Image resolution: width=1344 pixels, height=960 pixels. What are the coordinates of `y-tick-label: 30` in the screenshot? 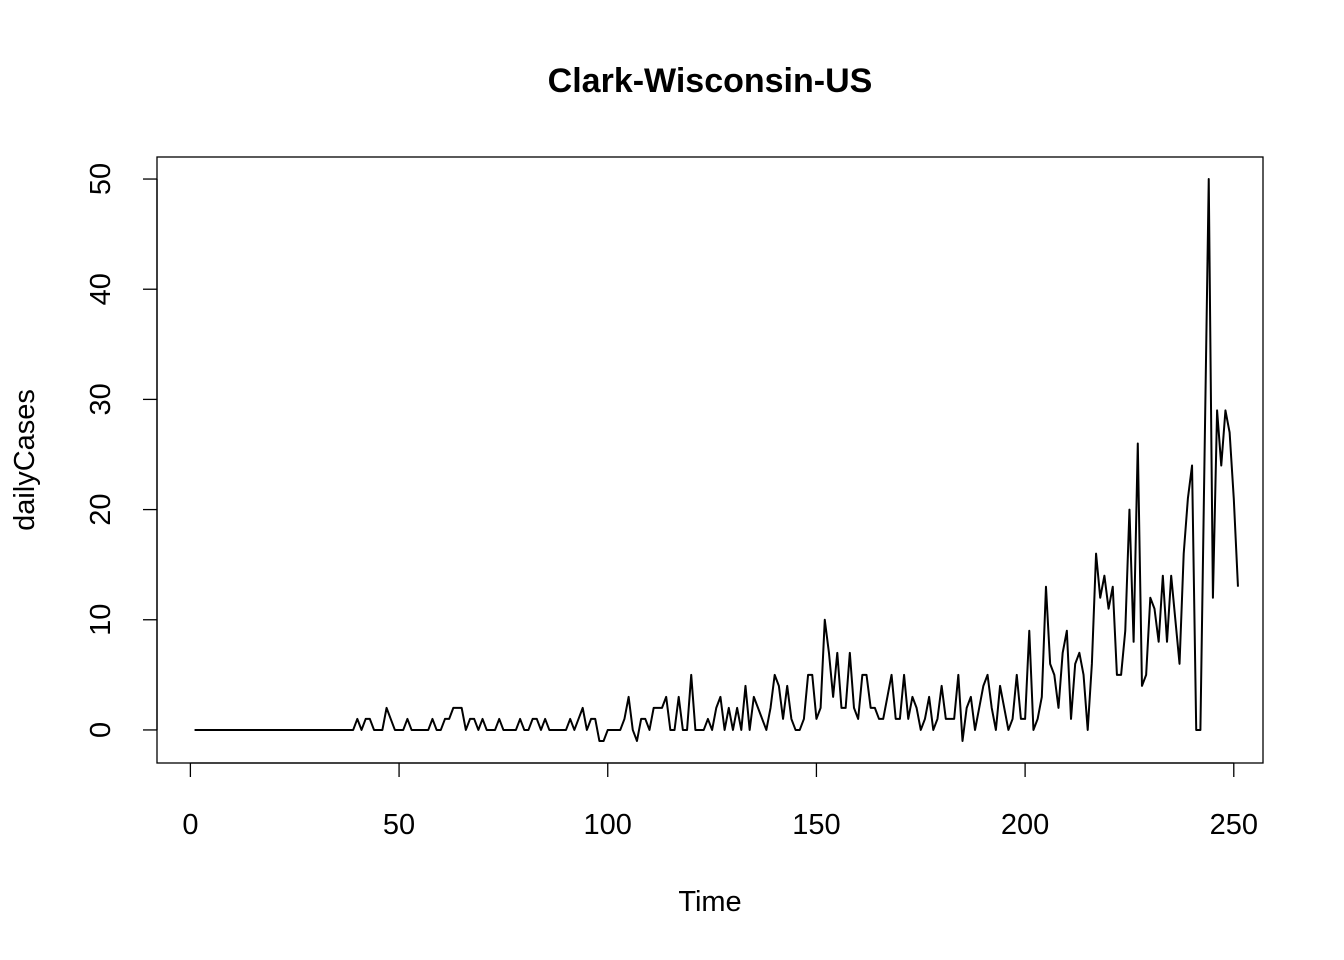 It's located at (101, 399).